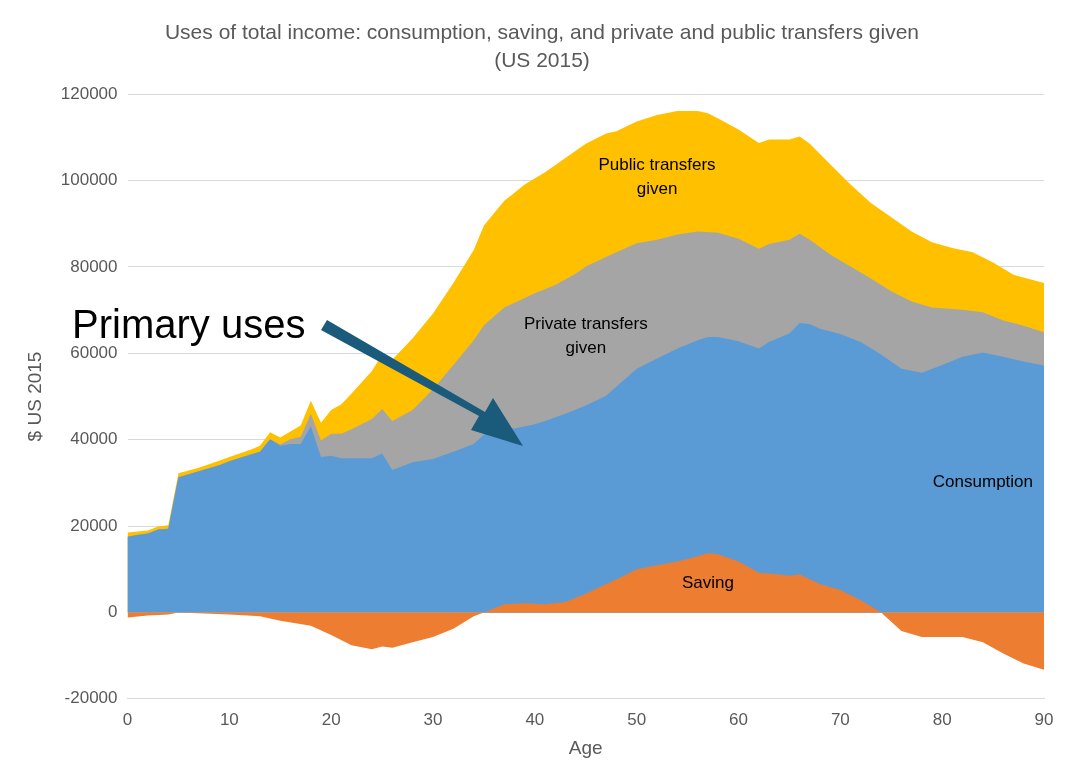 The image size is (1084, 776). I want to click on x-tick-label: 70, so click(840, 719).